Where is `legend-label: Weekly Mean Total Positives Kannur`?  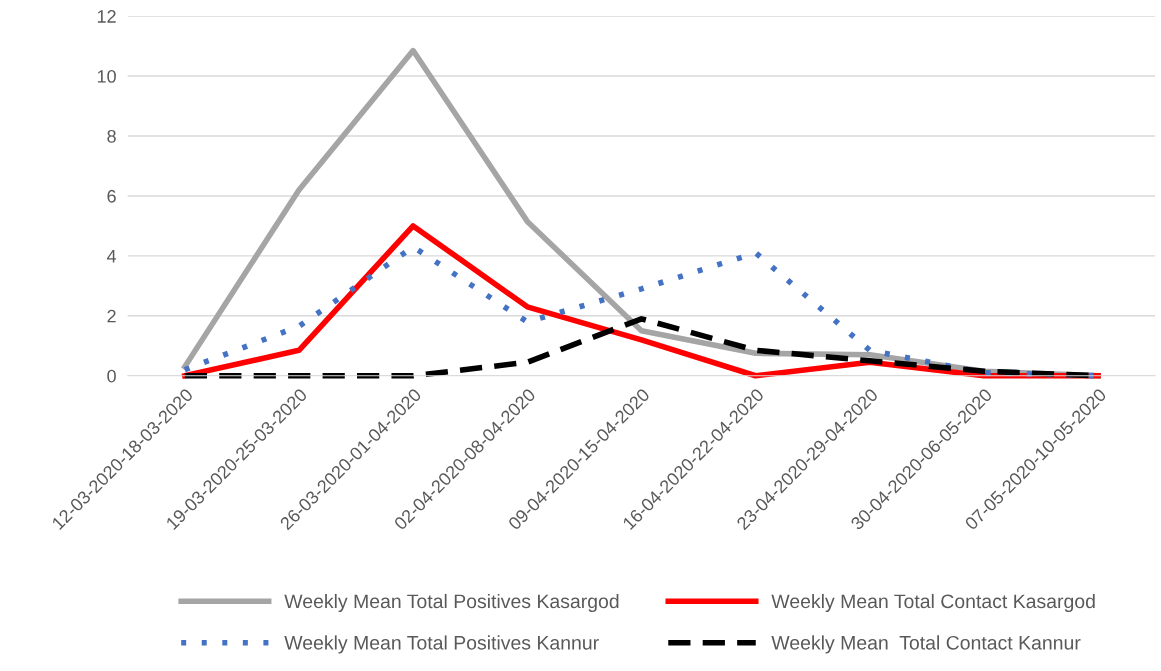
legend-label: Weekly Mean Total Positives Kannur is located at coordinates (441, 644).